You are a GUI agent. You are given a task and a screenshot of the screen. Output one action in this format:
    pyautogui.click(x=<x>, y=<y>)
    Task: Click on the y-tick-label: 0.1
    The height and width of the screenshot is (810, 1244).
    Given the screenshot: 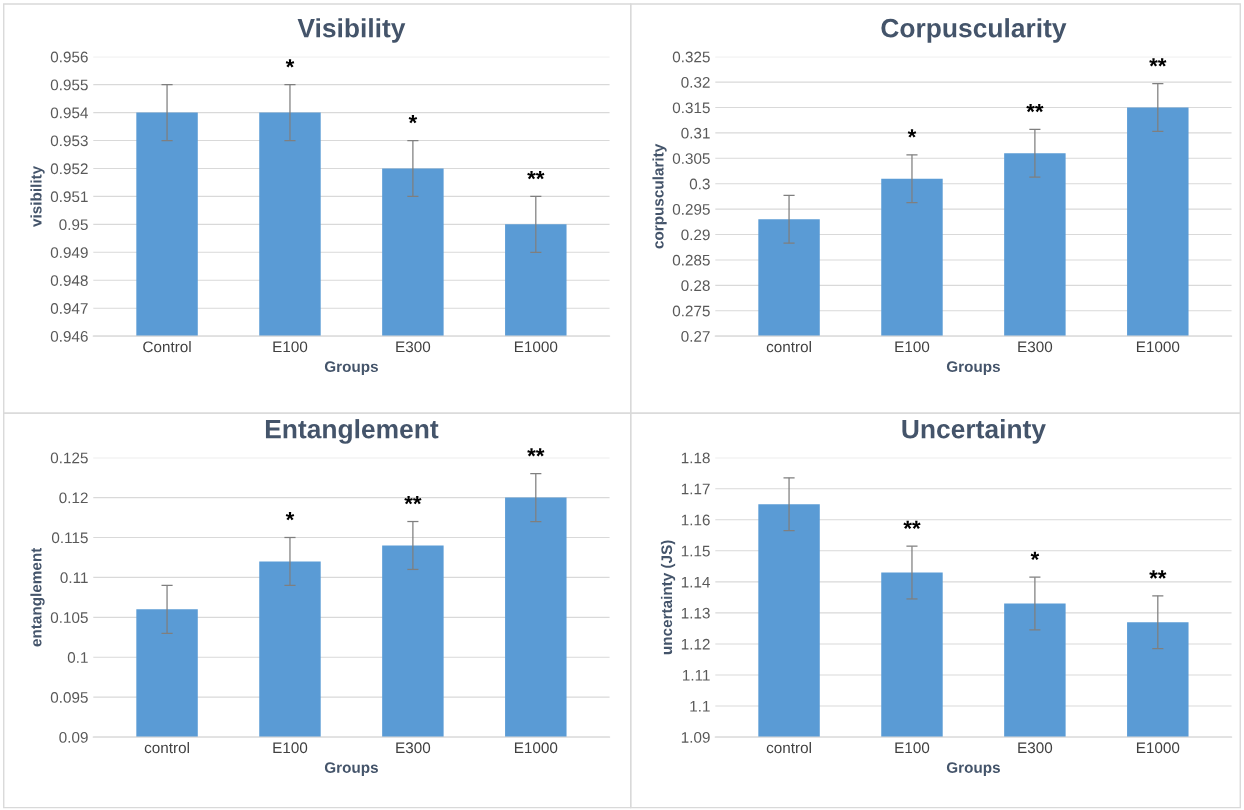 What is the action you would take?
    pyautogui.click(x=77, y=657)
    